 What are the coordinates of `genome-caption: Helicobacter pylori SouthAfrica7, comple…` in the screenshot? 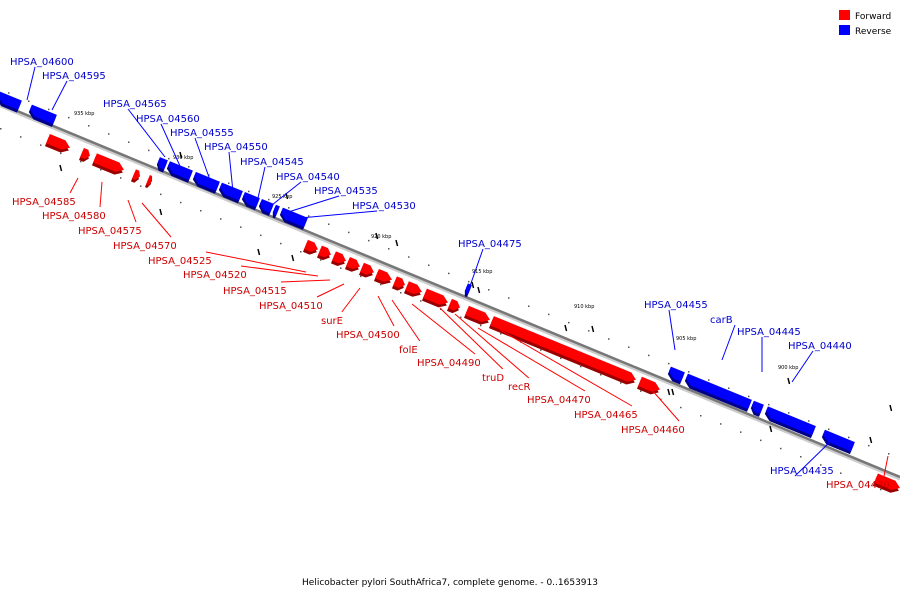 It's located at (450, 583).